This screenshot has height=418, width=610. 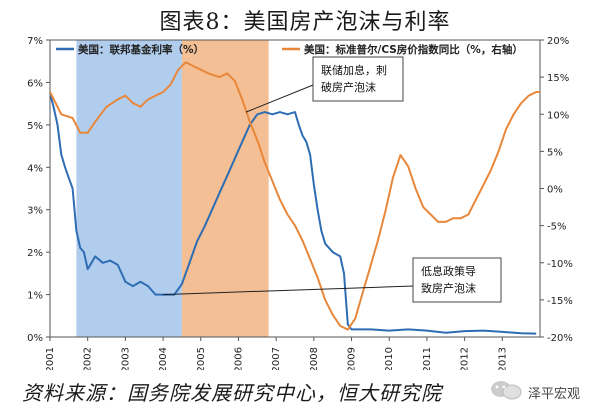 I want to click on x-tick-label: 2003, so click(x=125, y=358).